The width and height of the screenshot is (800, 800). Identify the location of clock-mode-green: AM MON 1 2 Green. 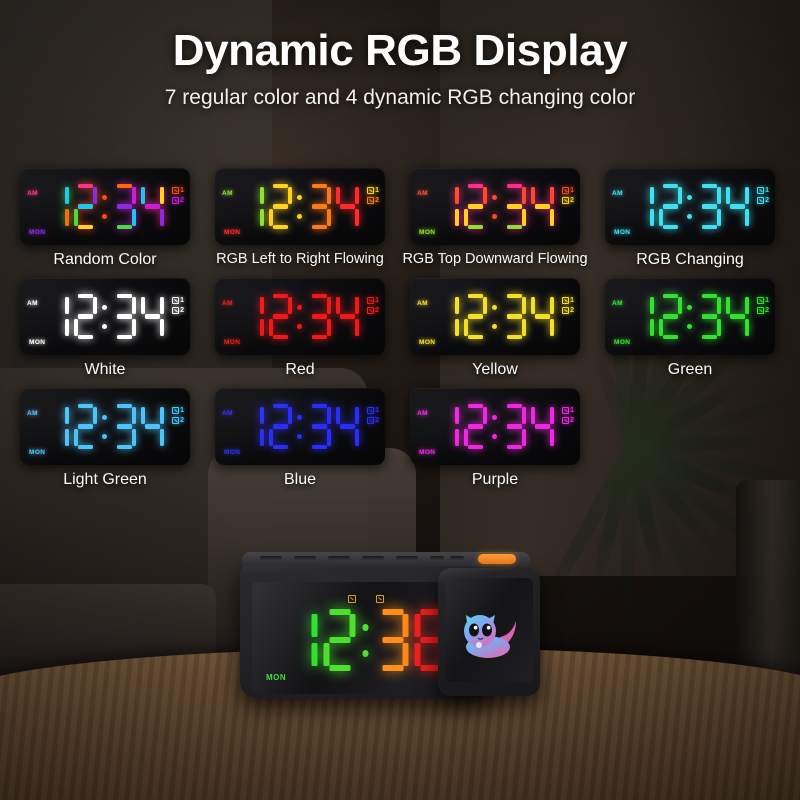
(690, 328).